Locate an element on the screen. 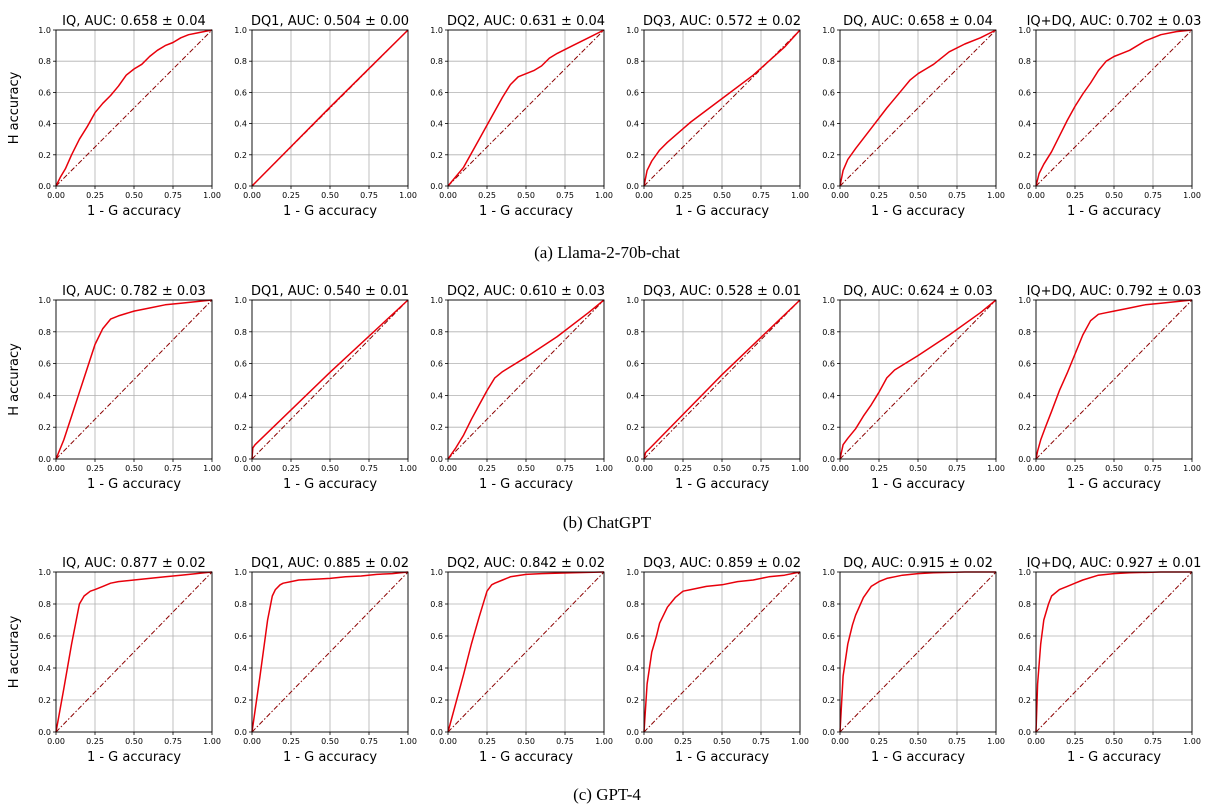 This screenshot has width=1215, height=809. panel-title: DQ3, AUC: 0.572 ± 0.02 is located at coordinates (722, 21).